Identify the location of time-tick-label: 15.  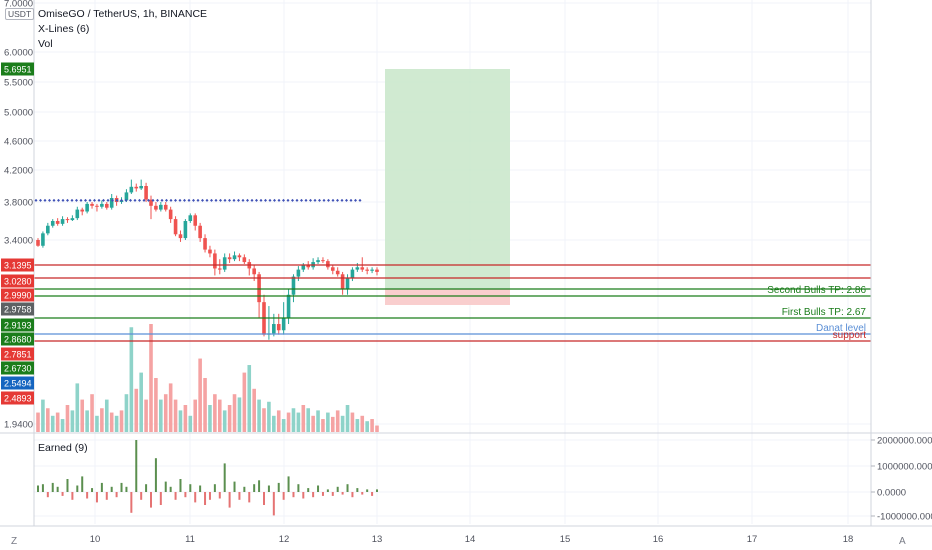
(565, 539).